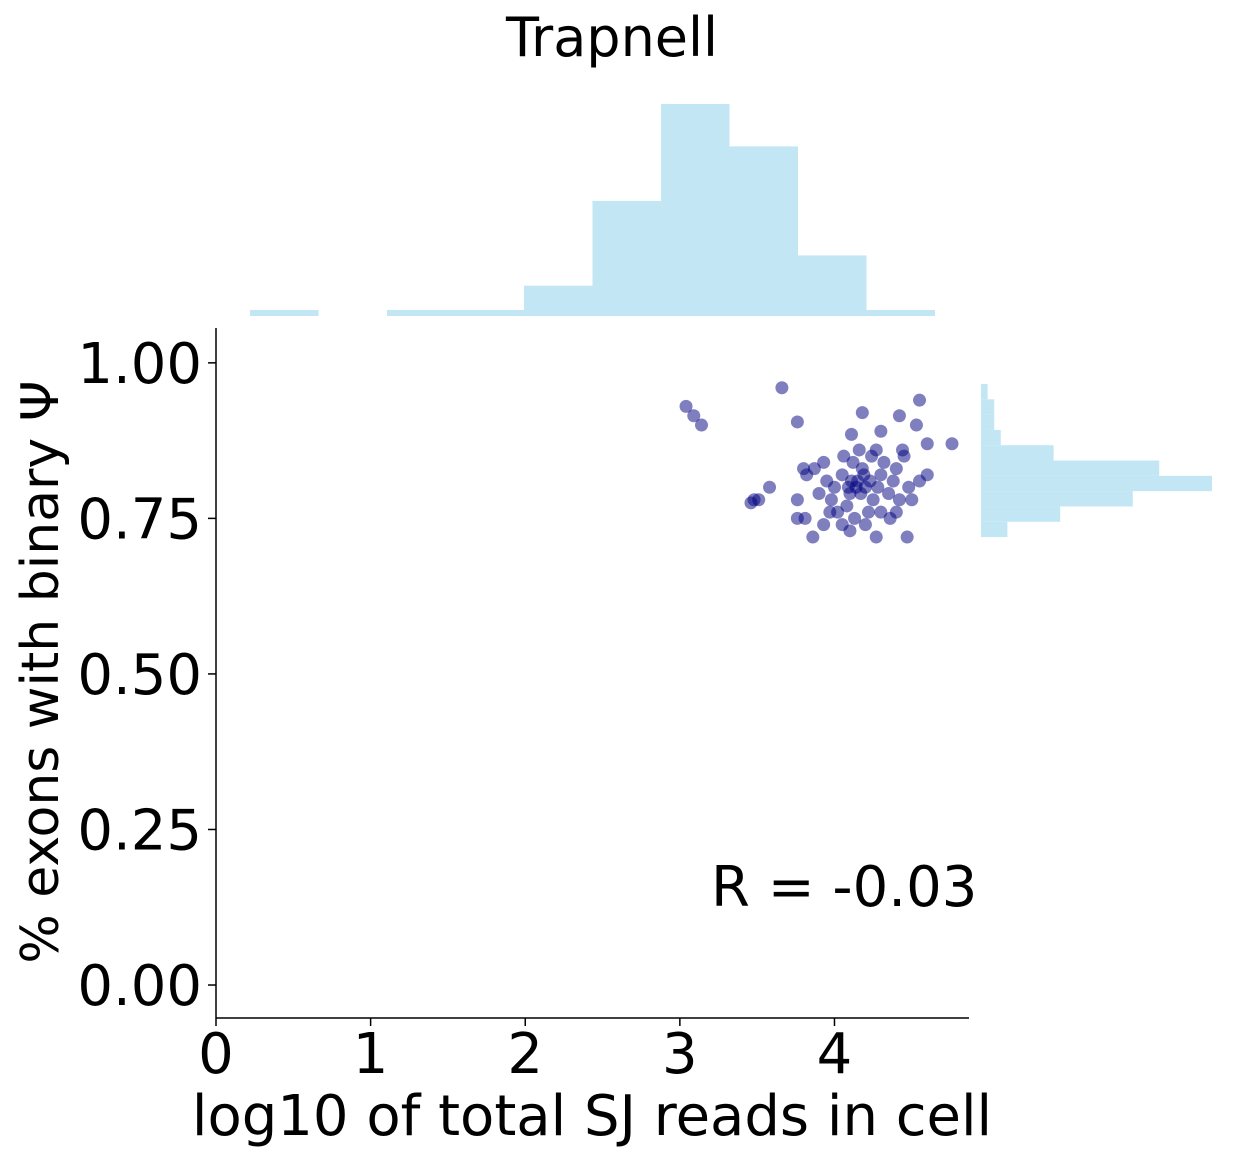 The image size is (1237, 1157). Describe the element at coordinates (371, 1054) in the screenshot. I see `x-tick-label: 1` at that location.